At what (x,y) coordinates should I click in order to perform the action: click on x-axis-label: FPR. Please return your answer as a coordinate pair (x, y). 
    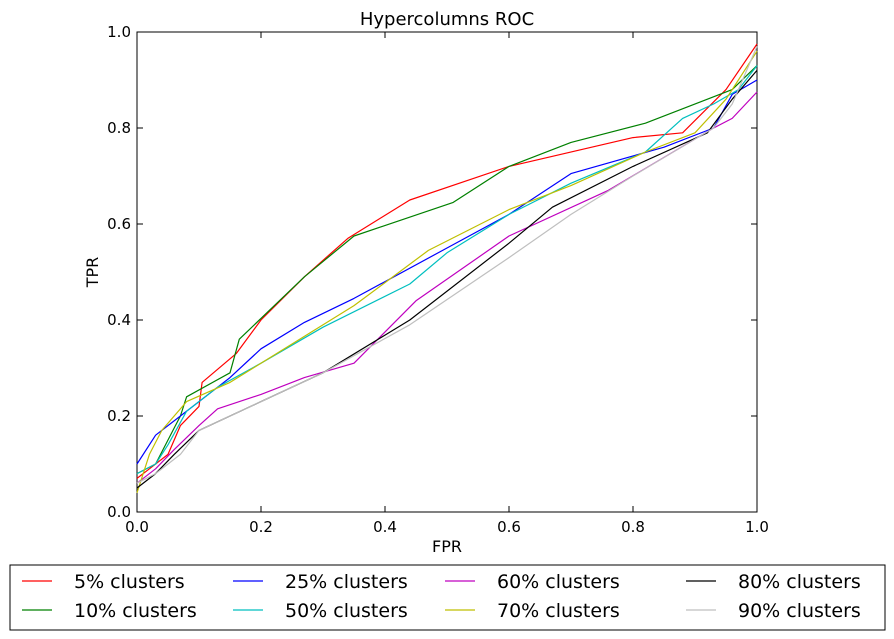
    Looking at the image, I should click on (447, 546).